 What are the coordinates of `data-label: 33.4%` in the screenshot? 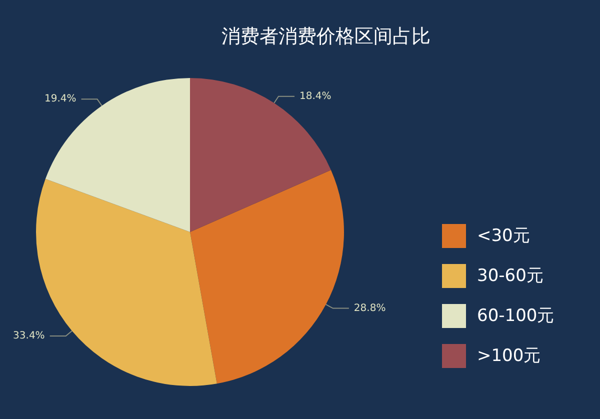 It's located at (29, 336).